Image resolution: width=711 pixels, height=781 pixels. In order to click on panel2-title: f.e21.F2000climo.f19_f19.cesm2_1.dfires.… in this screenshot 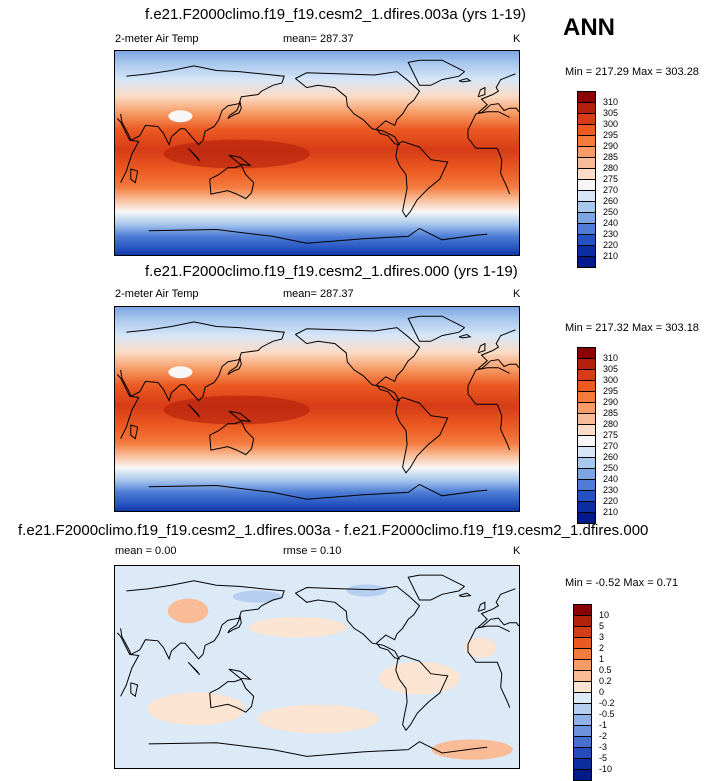, I will do `click(331, 271)`.